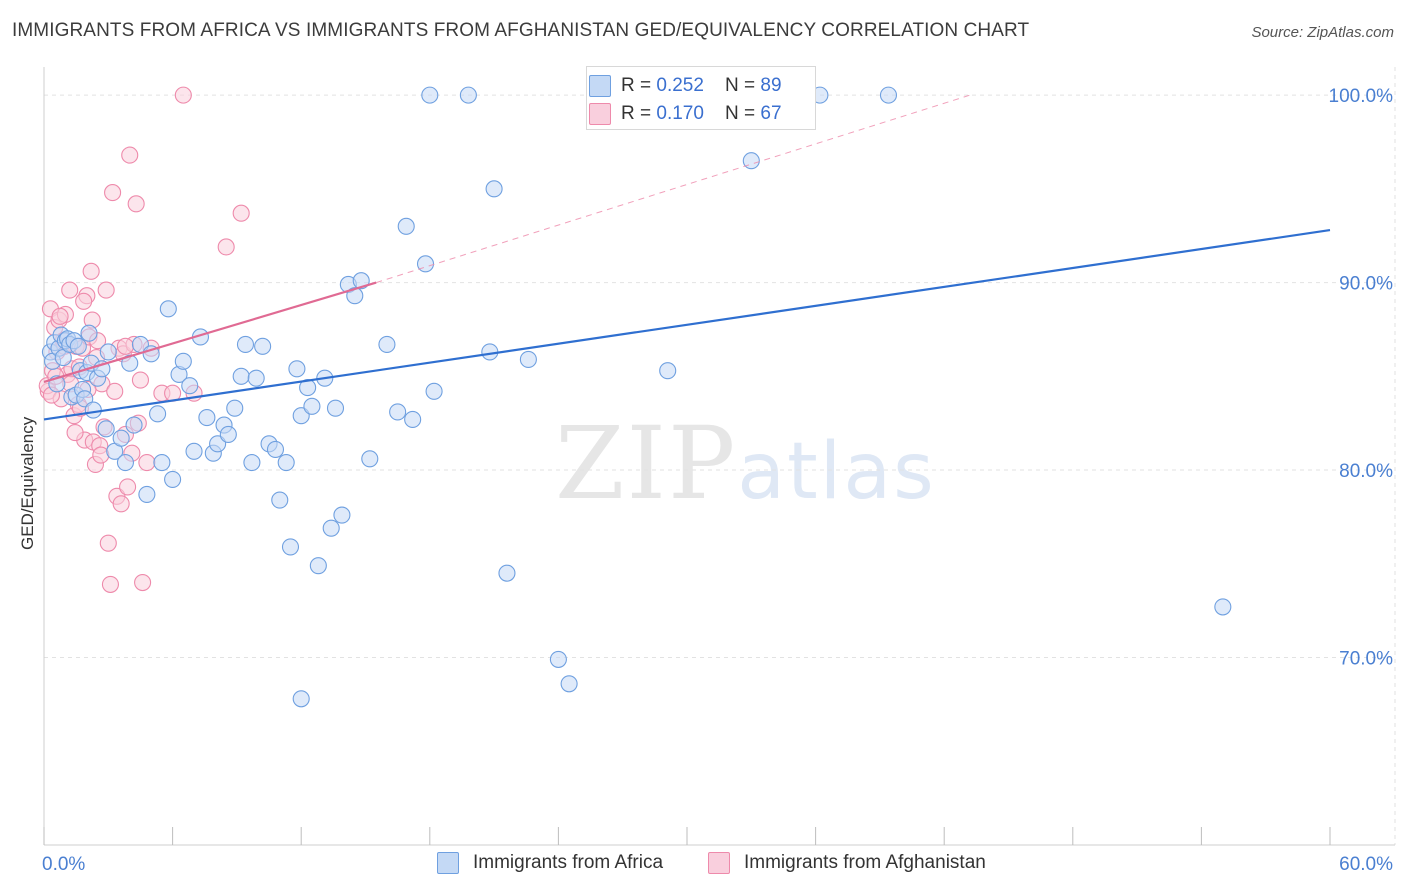 This screenshot has height=892, width=1406. I want to click on x-tick-label: 60.0%, so click(1366, 864).